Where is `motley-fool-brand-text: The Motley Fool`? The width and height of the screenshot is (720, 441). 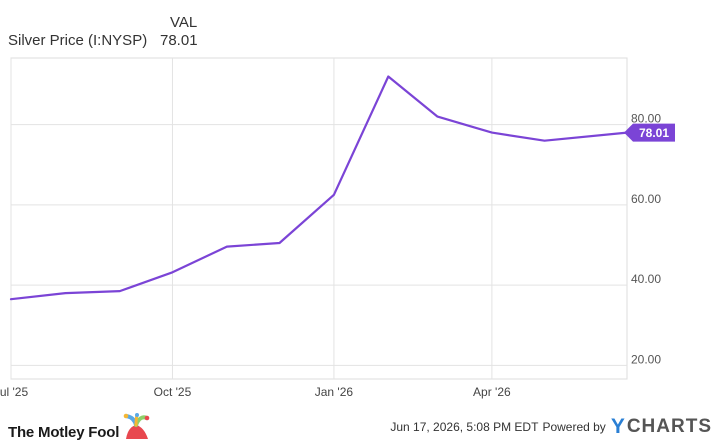
motley-fool-brand-text: The Motley Fool is located at coordinates (64, 432).